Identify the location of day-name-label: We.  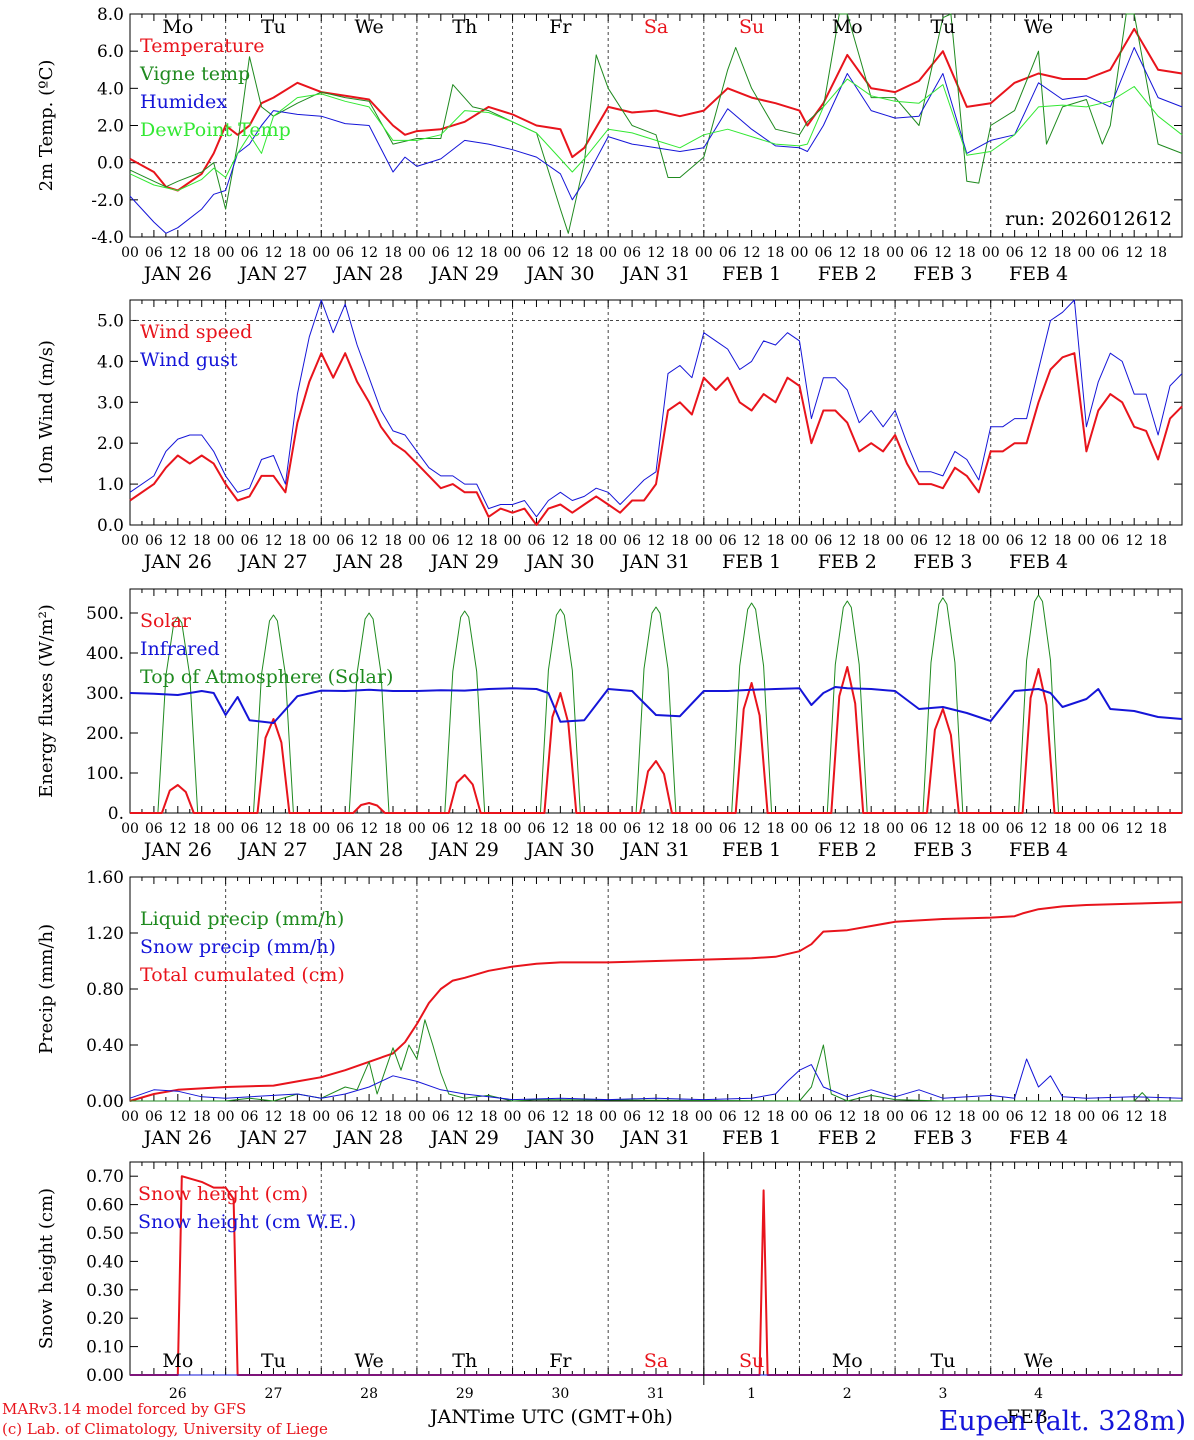
(368, 27).